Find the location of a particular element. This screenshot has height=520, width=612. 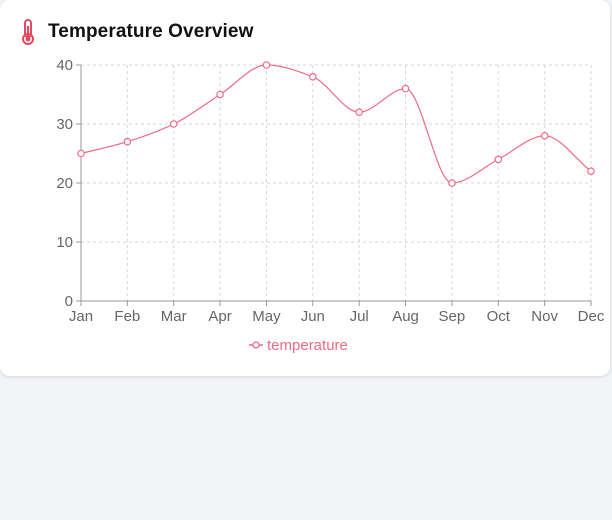

x-tick-label-aug: Aug is located at coordinates (405, 316).